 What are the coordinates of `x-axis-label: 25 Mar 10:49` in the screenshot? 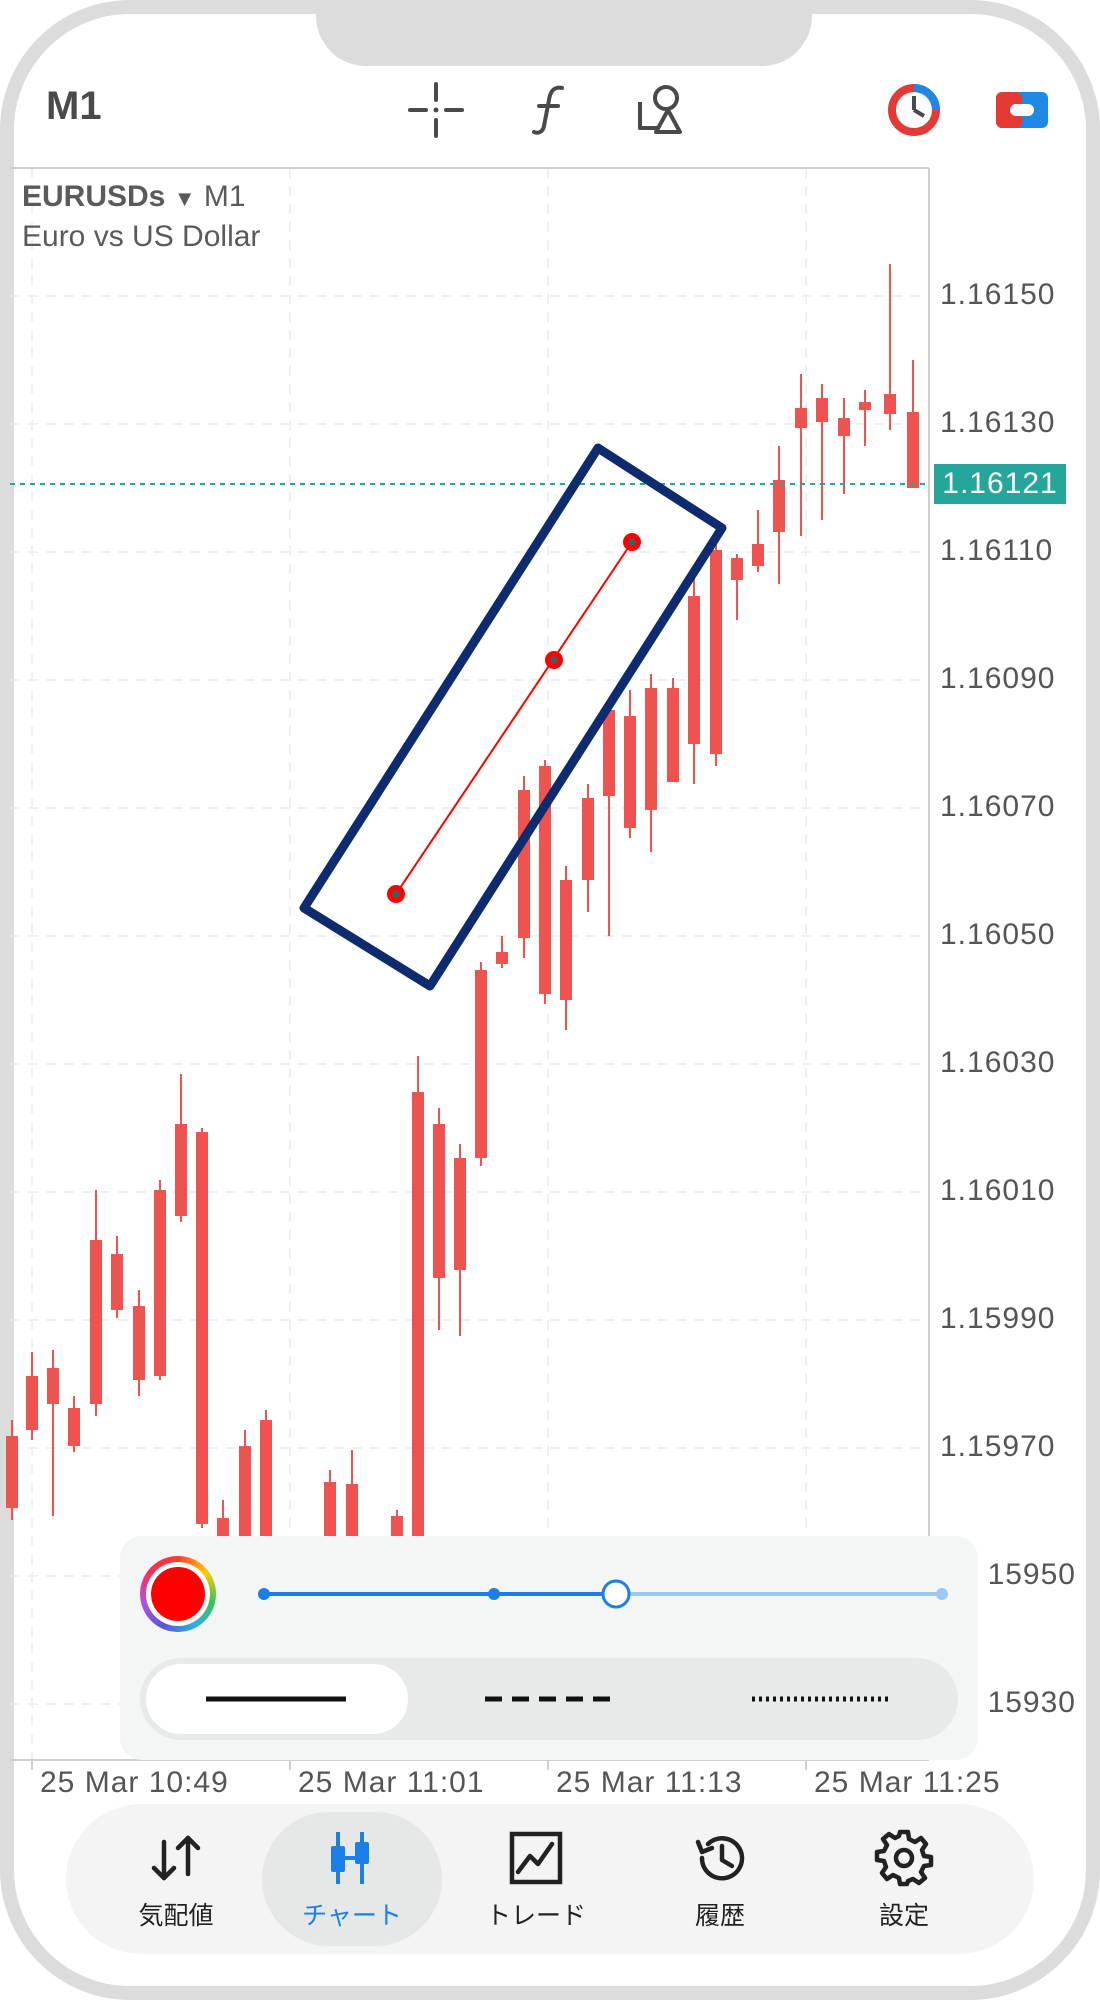 It's located at (134, 1782).